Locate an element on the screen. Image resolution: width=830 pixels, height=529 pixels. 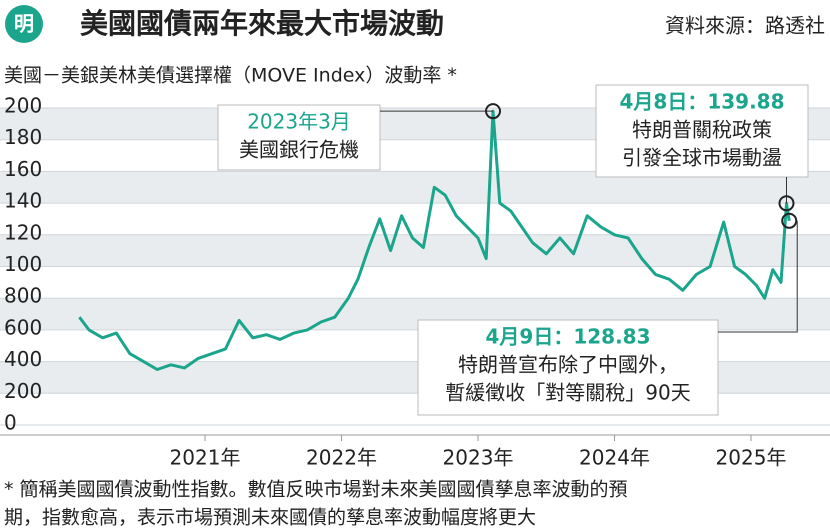
y-tick-label: 800 is located at coordinates (23, 296).